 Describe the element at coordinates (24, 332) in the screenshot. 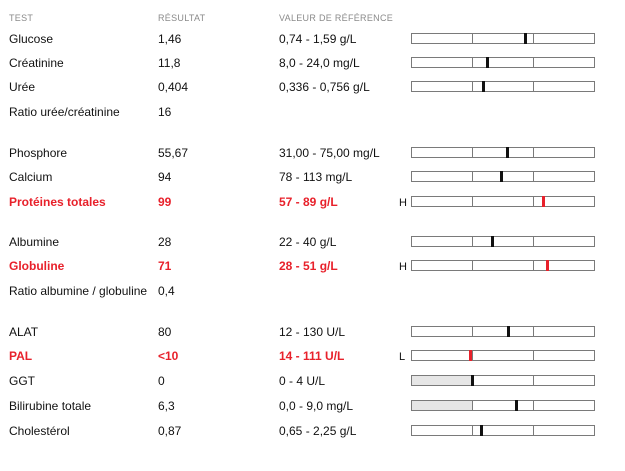

I see `test-name: ALAT` at that location.